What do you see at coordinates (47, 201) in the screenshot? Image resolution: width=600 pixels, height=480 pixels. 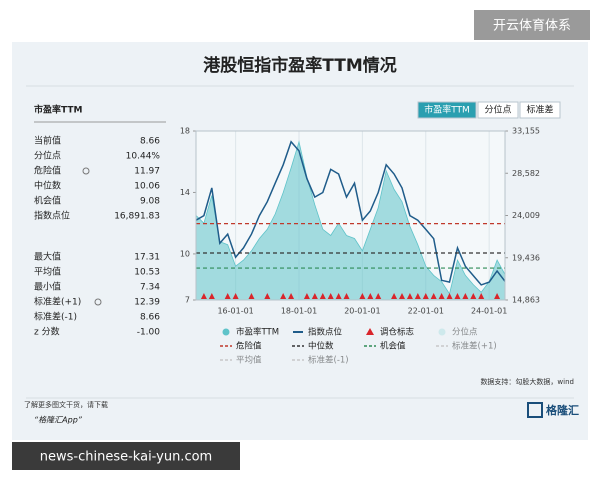 I see `stat-label: 机会值` at bounding box center [47, 201].